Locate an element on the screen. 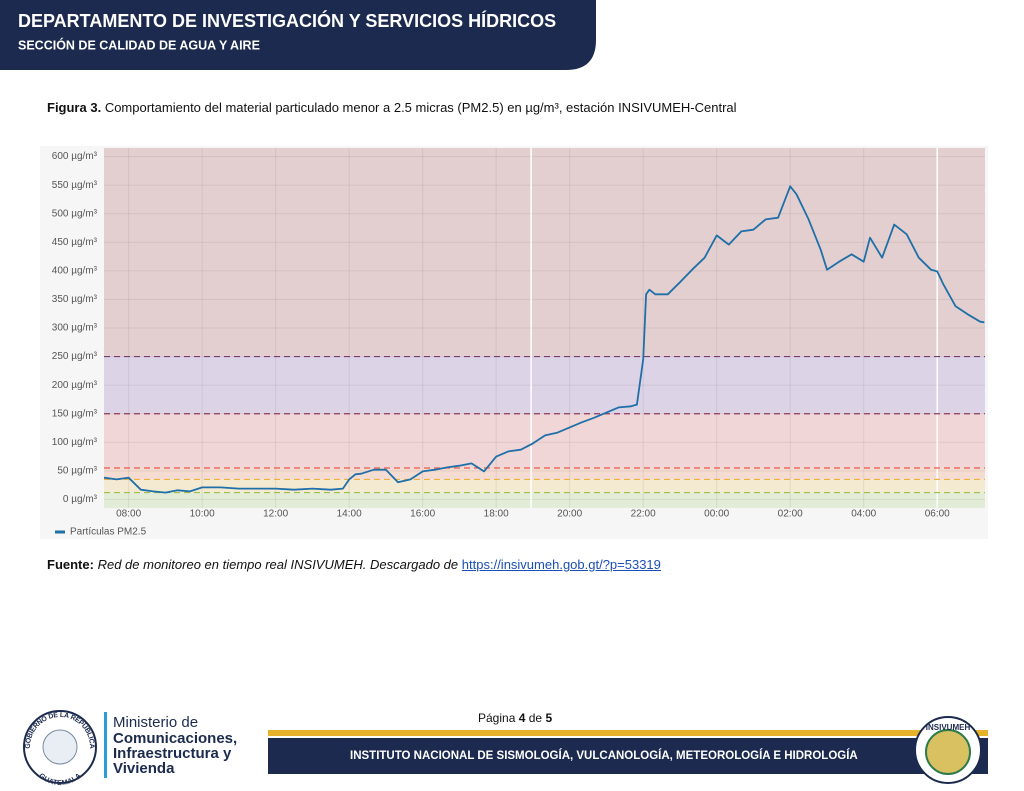 The height and width of the screenshot is (791, 1024). y-tick-label: 550 µg/m³ is located at coordinates (75, 185).